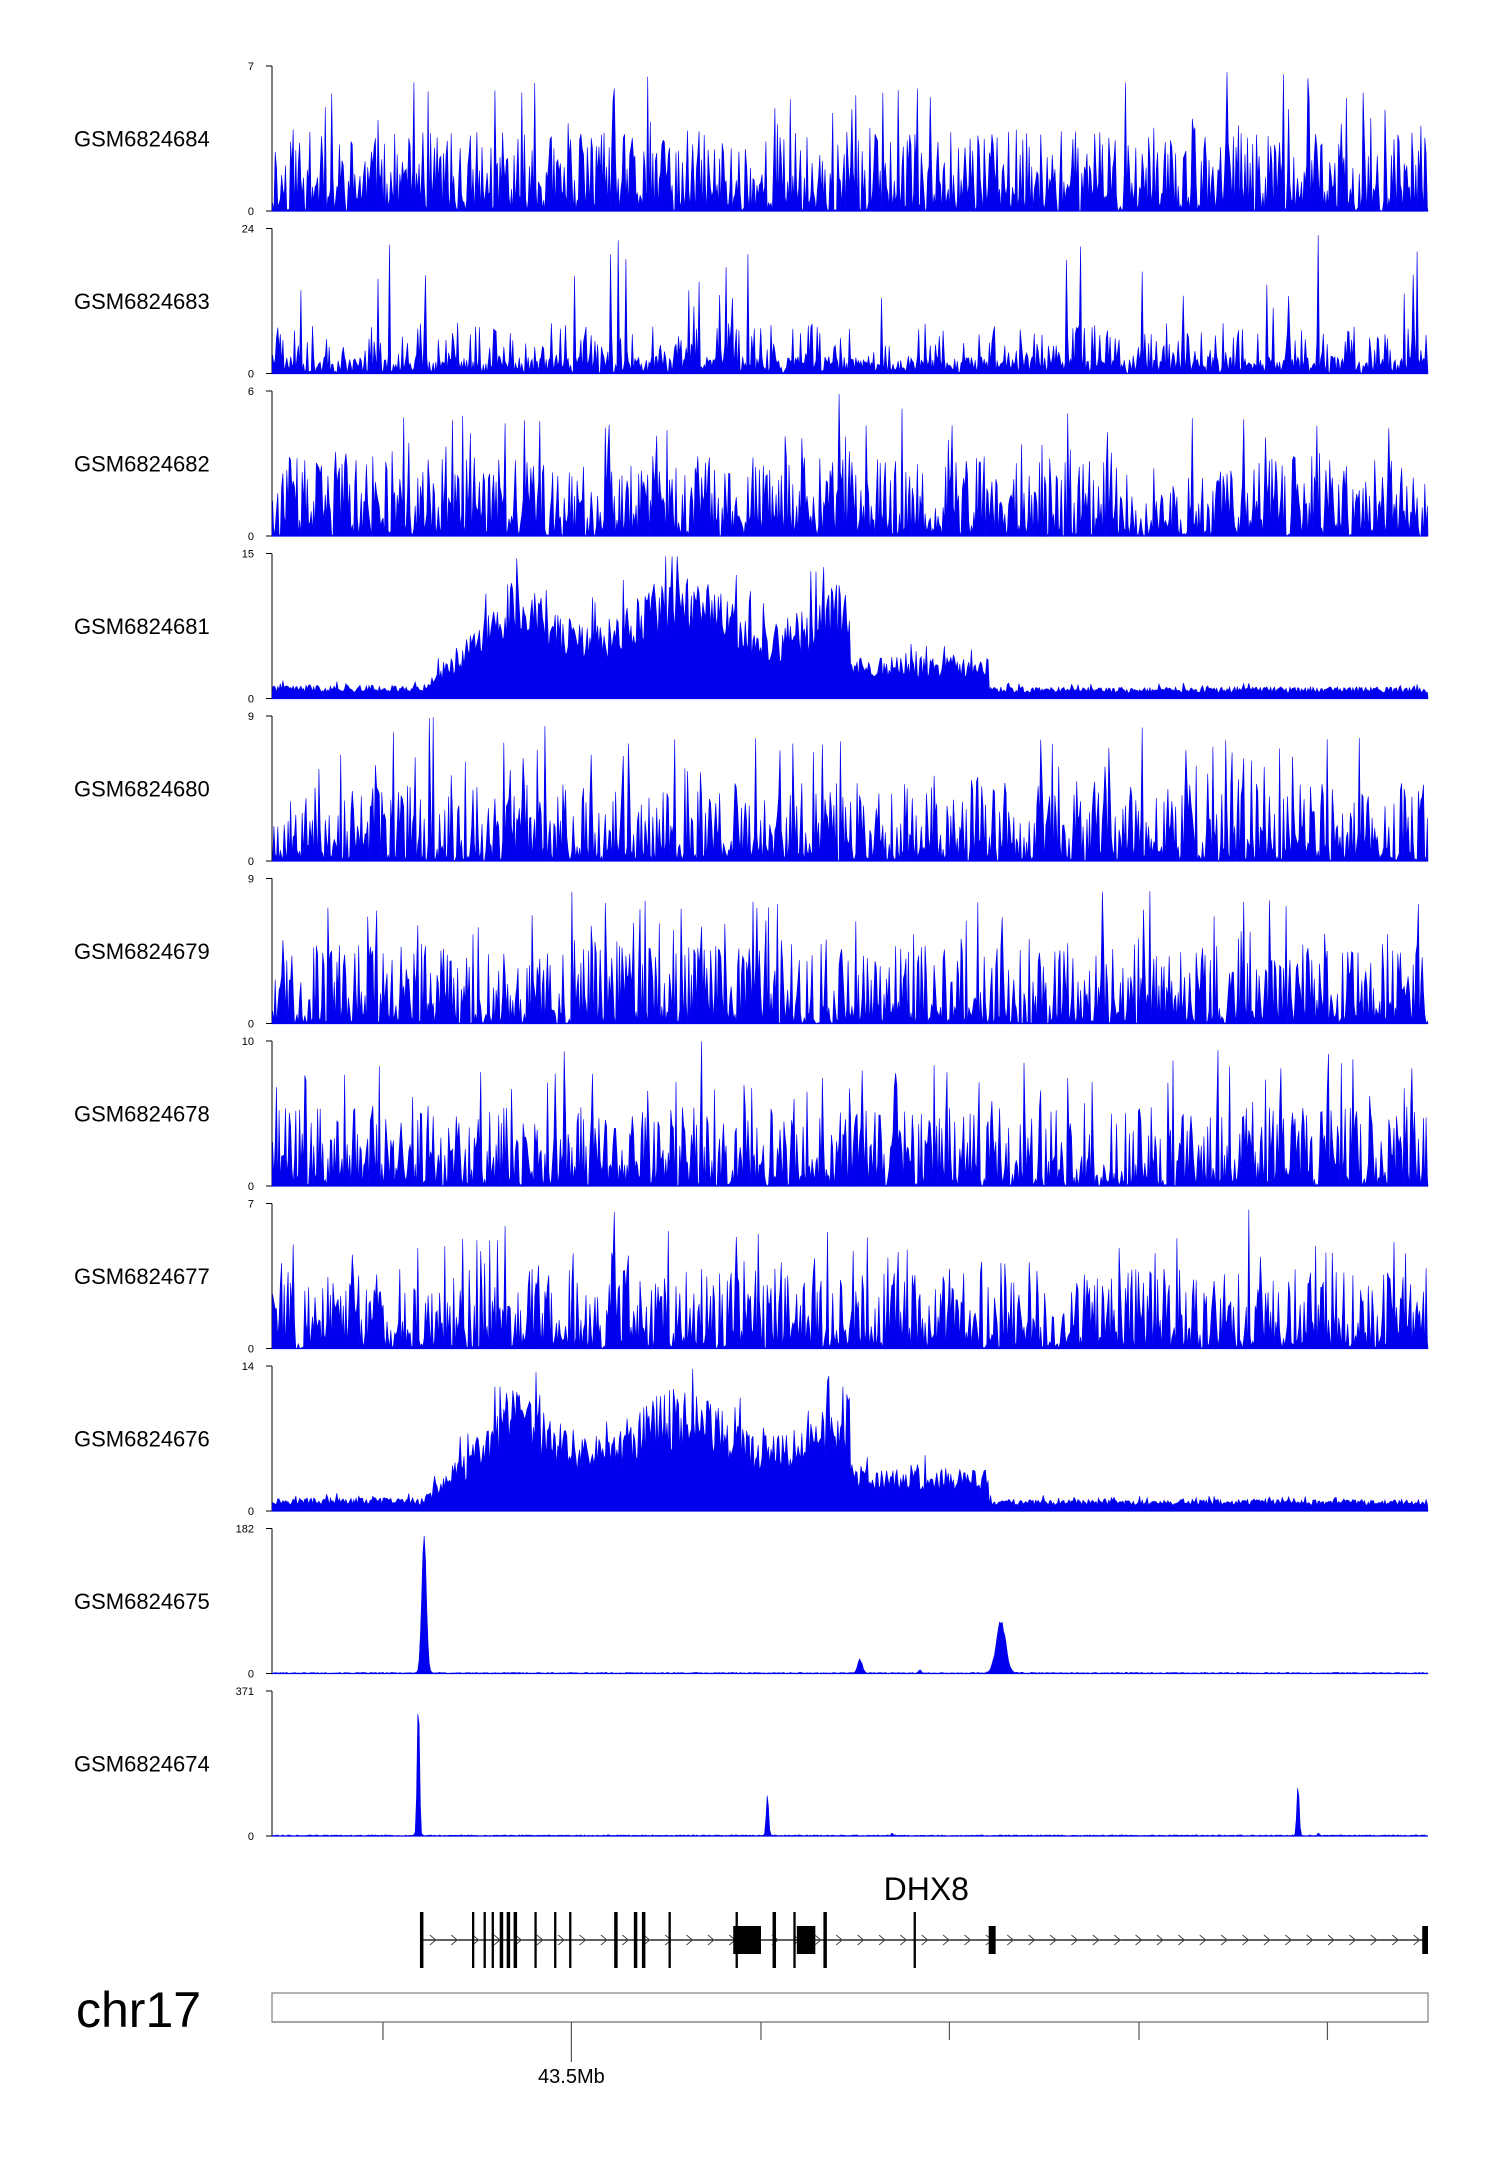 The height and width of the screenshot is (2170, 1500). What do you see at coordinates (142, 464) in the screenshot?
I see `track-label: GSM6824682` at bounding box center [142, 464].